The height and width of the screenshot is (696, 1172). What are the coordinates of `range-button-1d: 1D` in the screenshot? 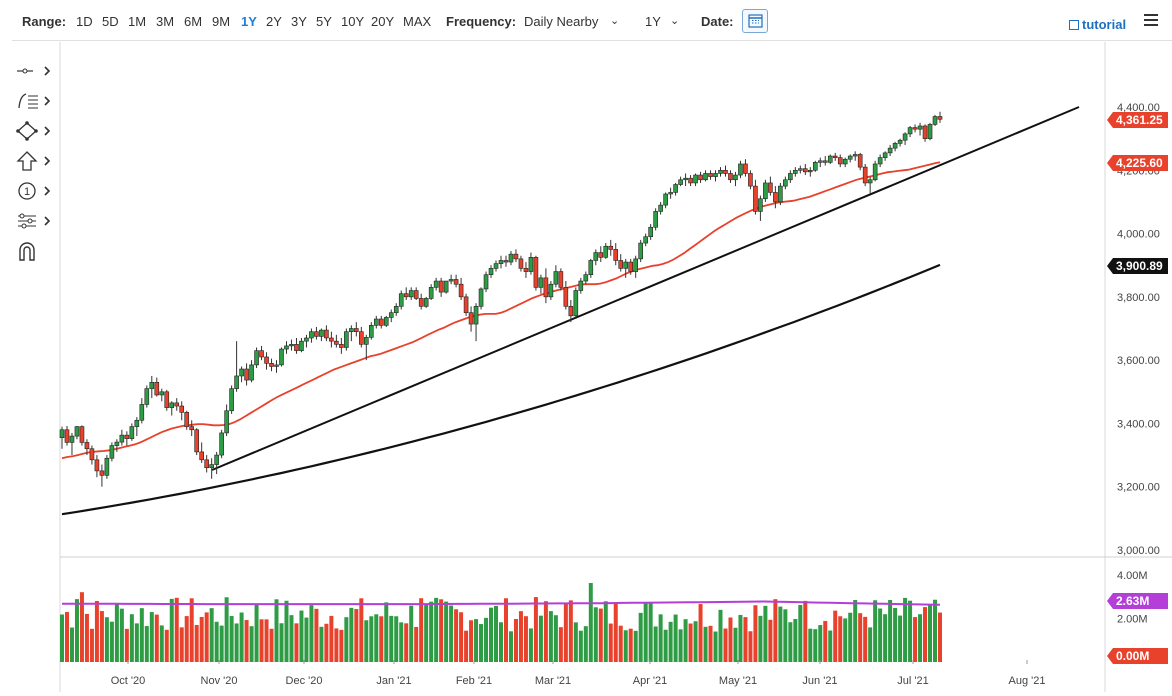 It's located at (84, 21).